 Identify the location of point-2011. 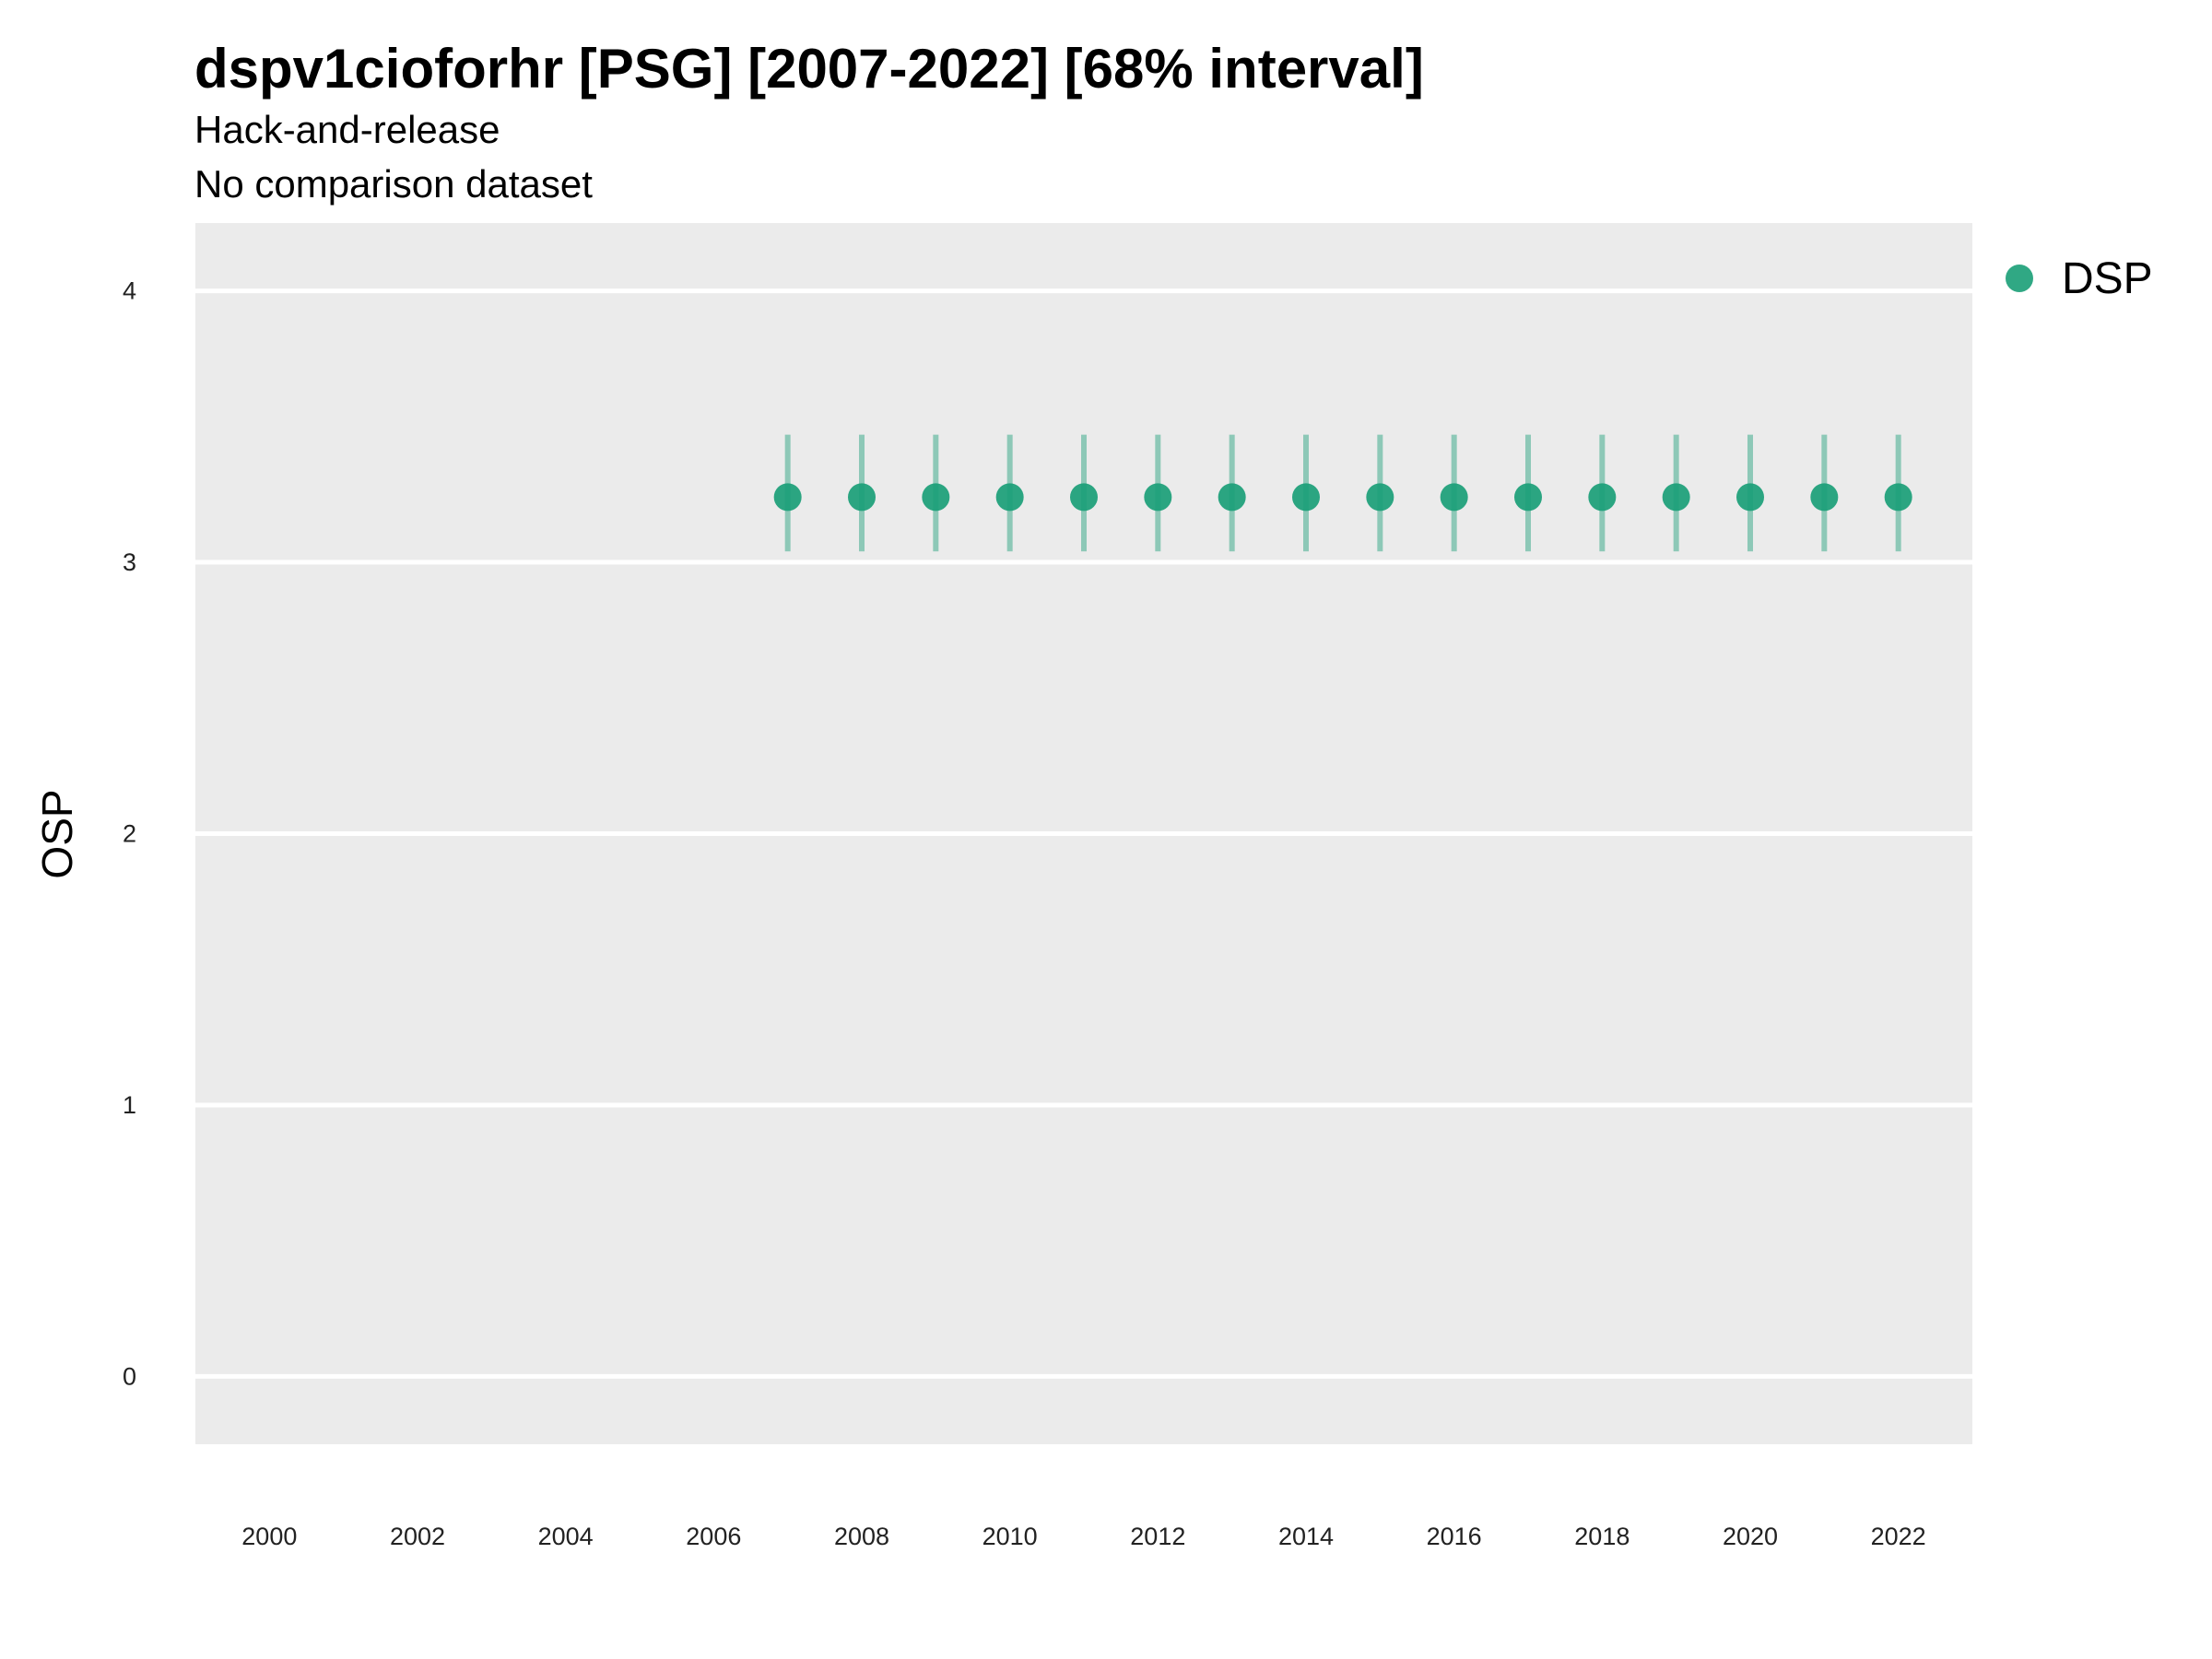
(1084, 497).